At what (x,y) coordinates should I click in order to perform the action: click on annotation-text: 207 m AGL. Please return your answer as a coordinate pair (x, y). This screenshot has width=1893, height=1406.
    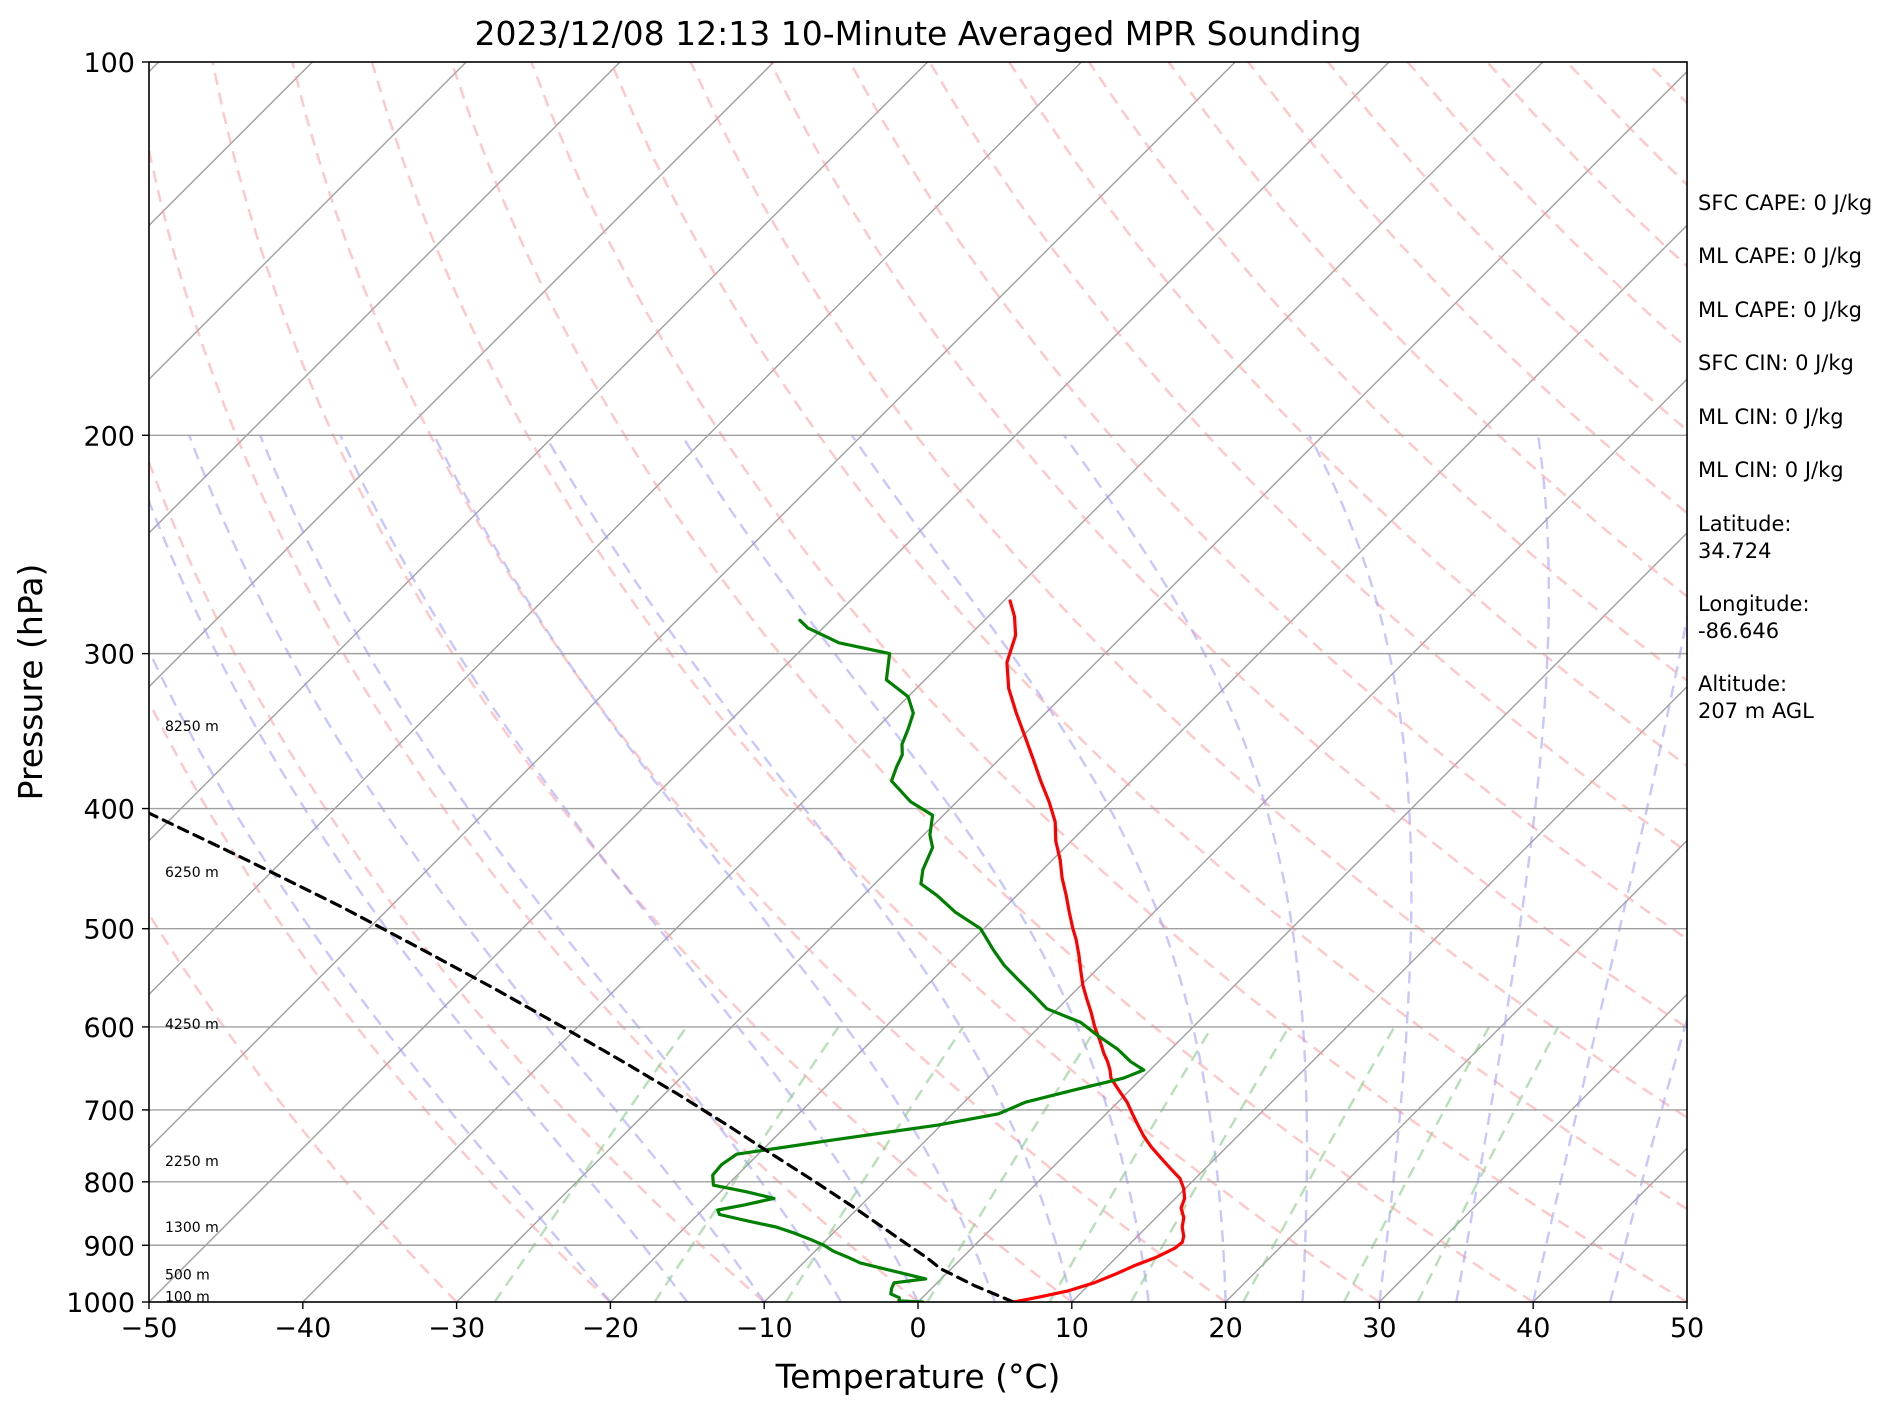
    Looking at the image, I should click on (1756, 711).